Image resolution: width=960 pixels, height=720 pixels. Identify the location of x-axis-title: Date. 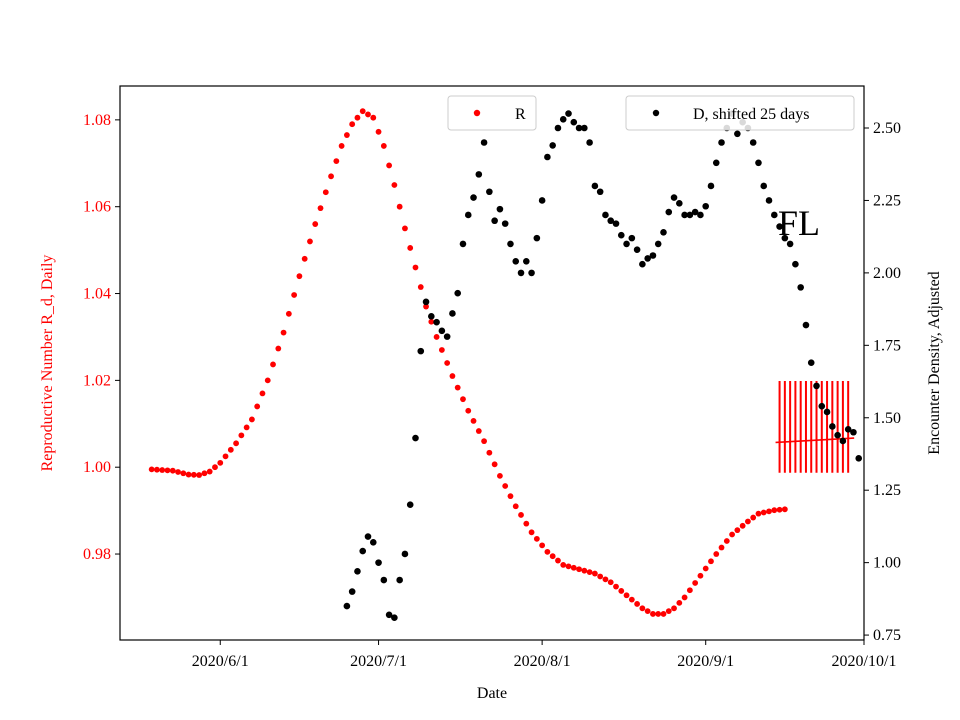
(492, 693).